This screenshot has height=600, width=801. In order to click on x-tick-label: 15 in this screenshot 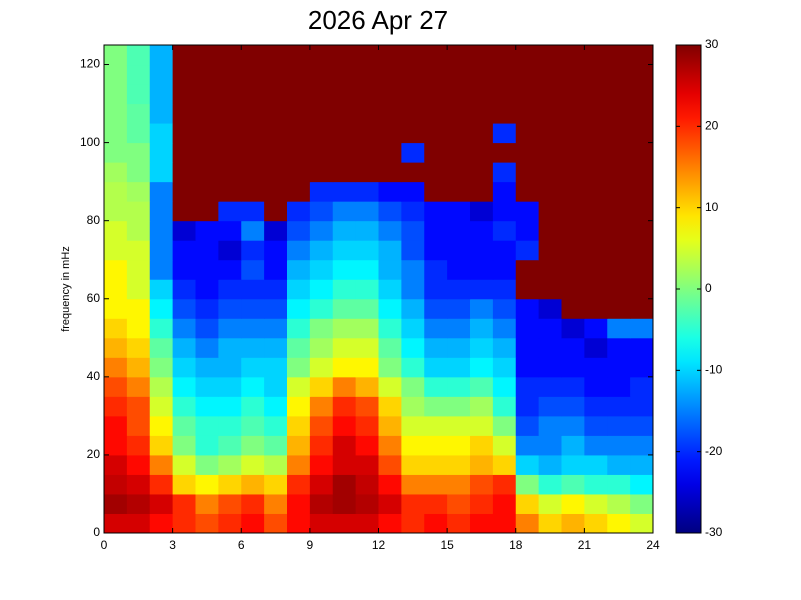, I will do `click(447, 545)`.